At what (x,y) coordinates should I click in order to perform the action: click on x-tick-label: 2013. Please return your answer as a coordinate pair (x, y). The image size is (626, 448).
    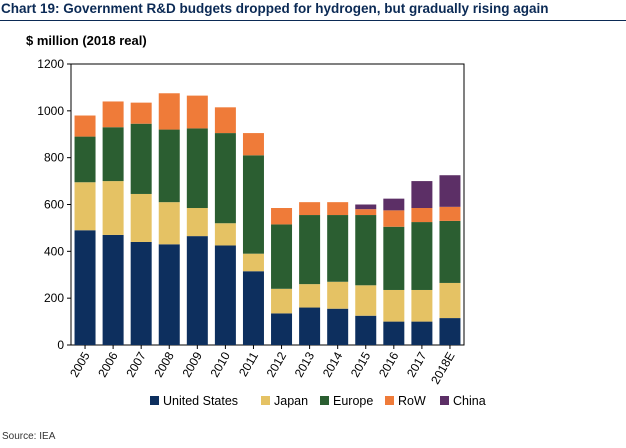
    Looking at the image, I should click on (305, 364).